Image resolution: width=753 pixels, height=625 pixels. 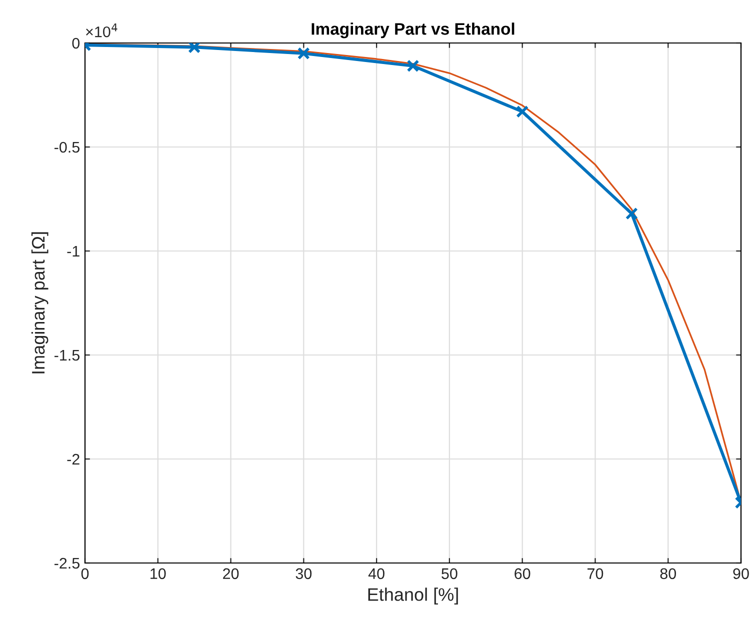 I want to click on x-tick-label: 20, so click(x=231, y=574).